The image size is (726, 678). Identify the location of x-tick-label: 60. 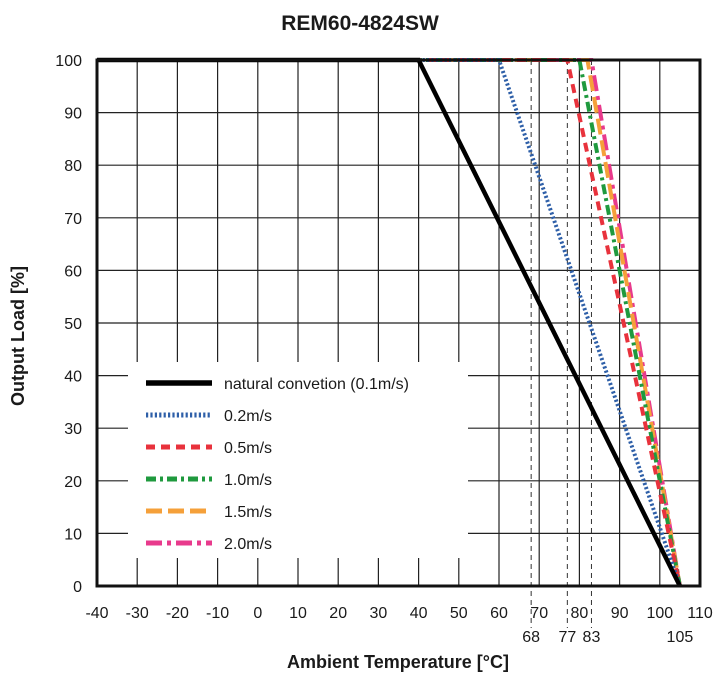
(499, 613).